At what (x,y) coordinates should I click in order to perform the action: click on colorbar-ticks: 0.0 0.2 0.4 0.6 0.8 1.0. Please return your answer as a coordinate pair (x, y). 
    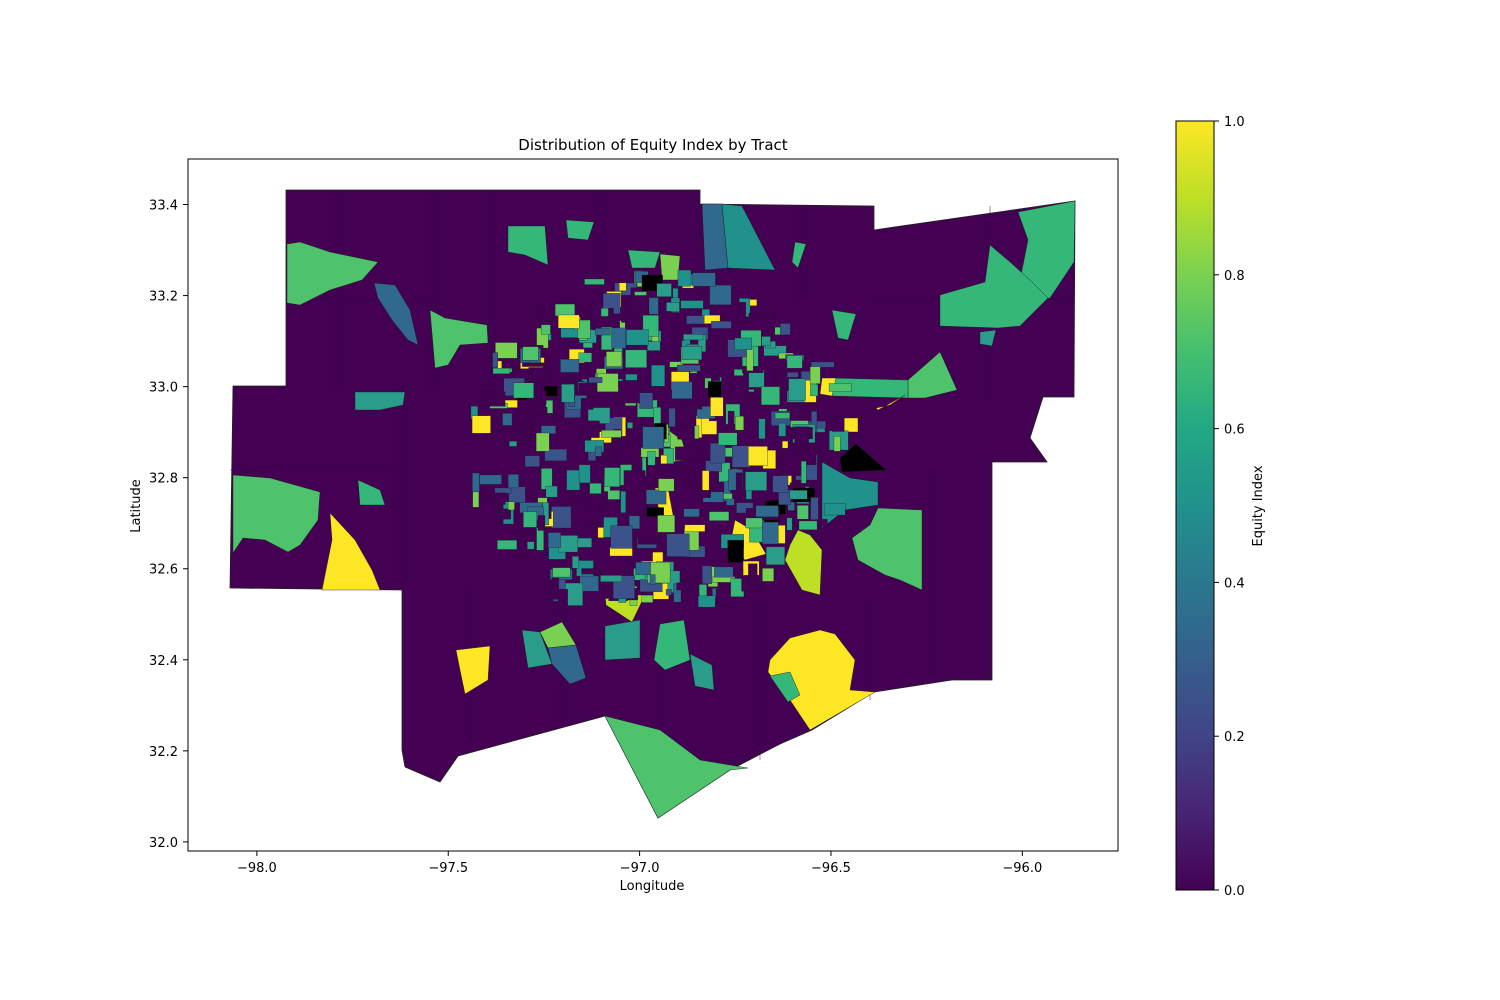
    Looking at the image, I should click on (1229, 507).